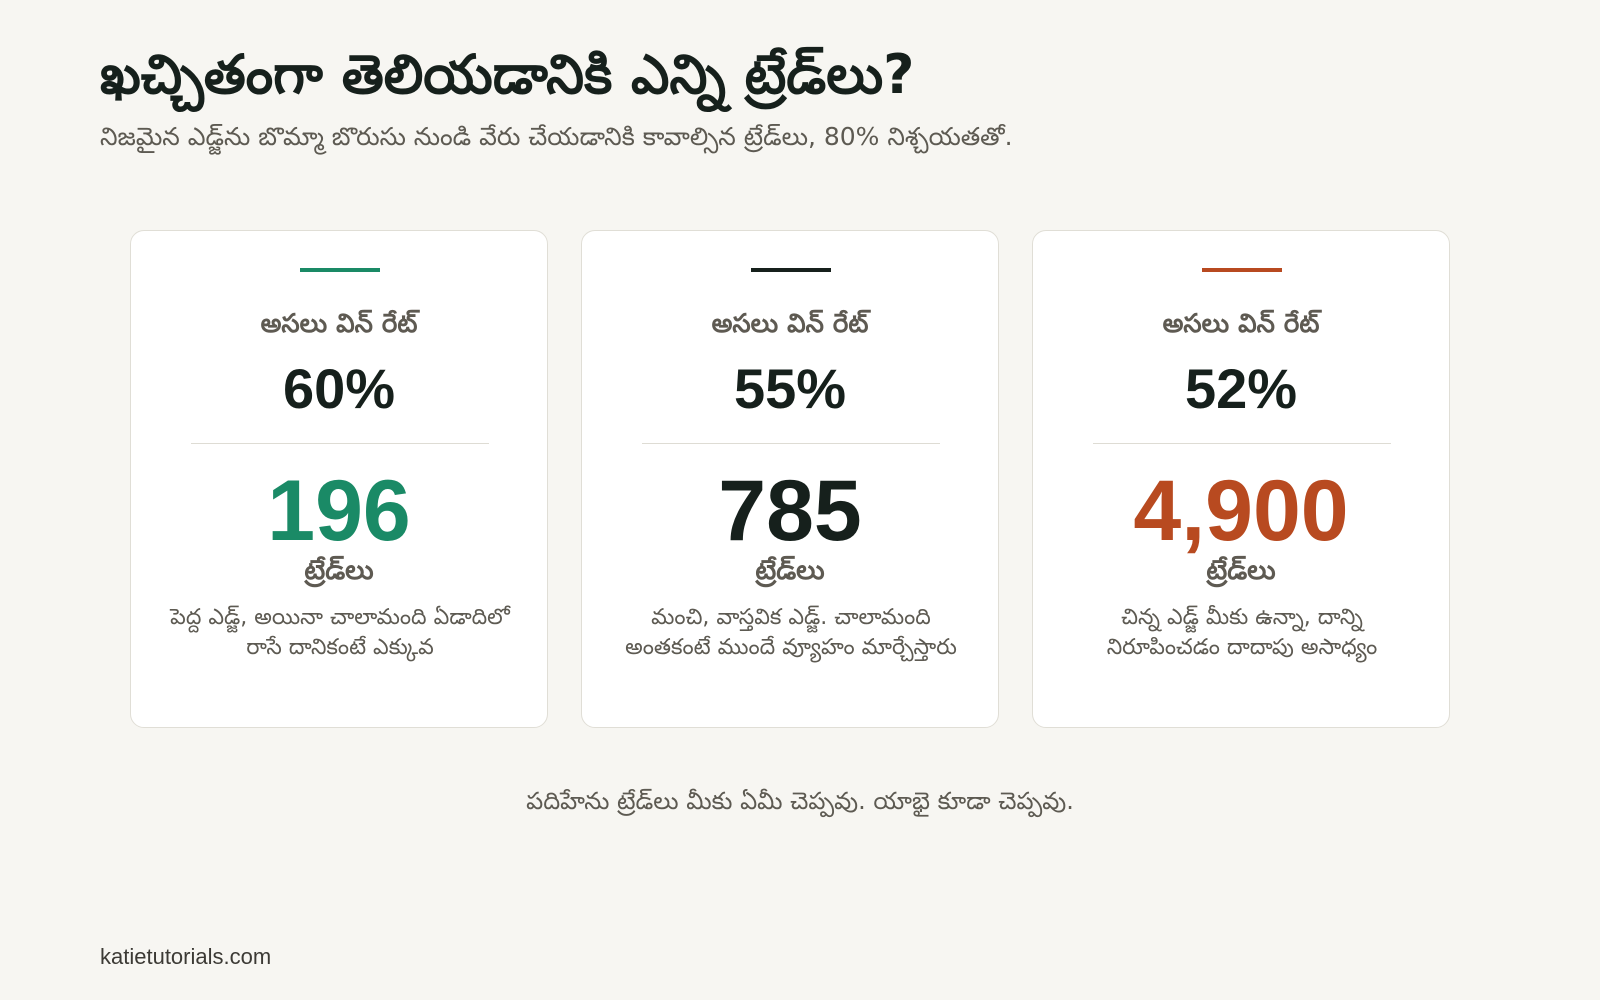  I want to click on page-title: ఖచ్చితంగా తెలియడానికి ఎన్ని ట్రేడ్‌లు?, so click(507, 74).